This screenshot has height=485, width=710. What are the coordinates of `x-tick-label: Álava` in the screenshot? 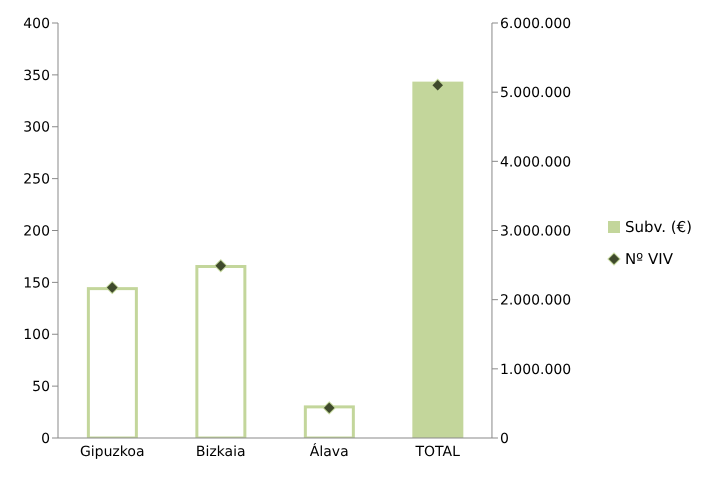 It's located at (329, 451).